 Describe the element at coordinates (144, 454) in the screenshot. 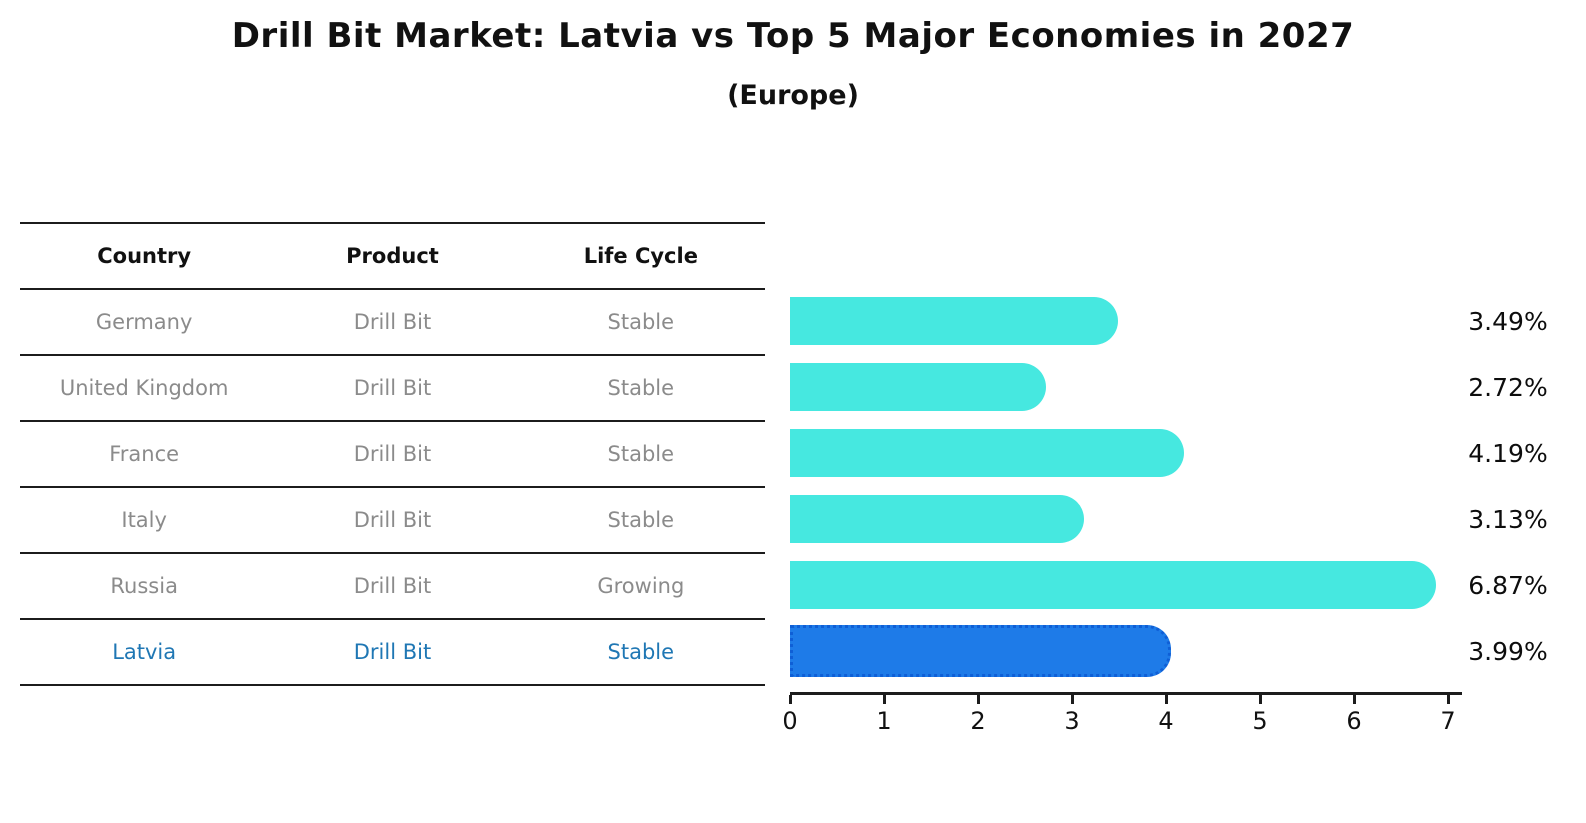

I see `country-cell: France` at that location.